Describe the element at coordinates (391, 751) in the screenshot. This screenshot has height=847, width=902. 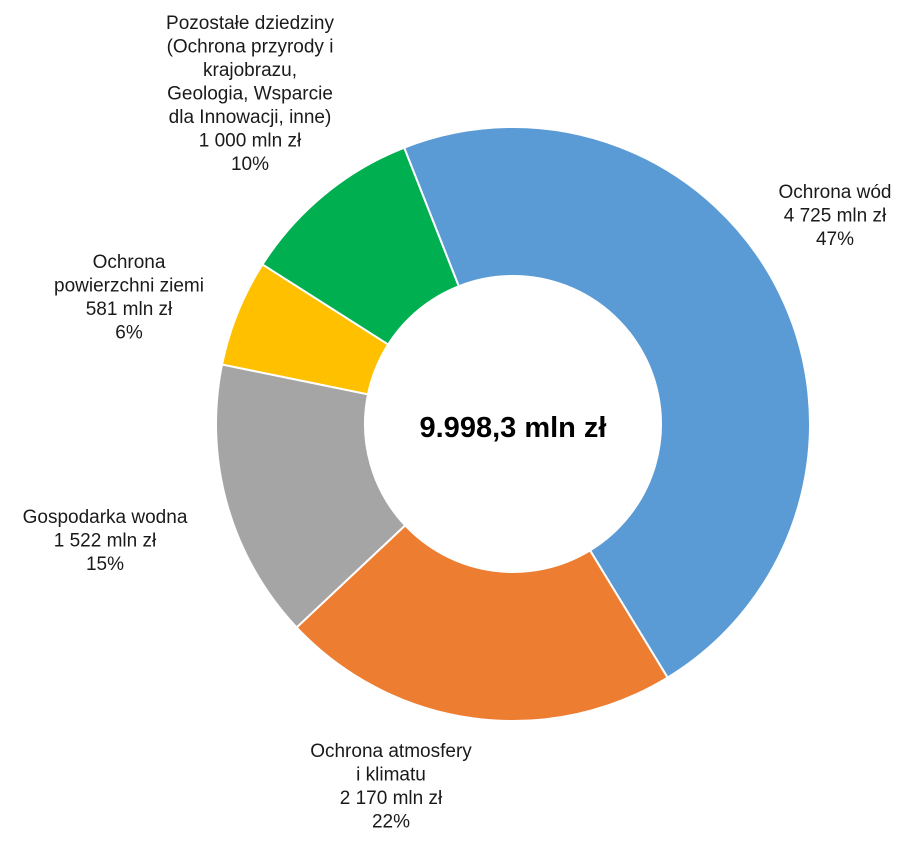
I see `label-line: Ochrona atmosfery` at that location.